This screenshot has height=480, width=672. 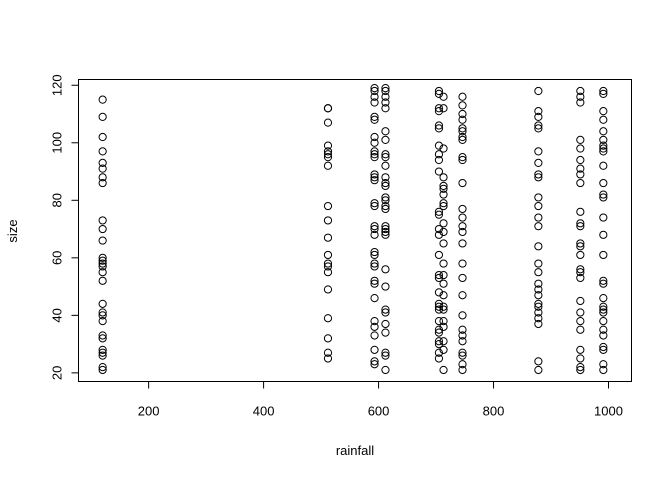 I want to click on y-tick-label: 80, so click(x=57, y=200).